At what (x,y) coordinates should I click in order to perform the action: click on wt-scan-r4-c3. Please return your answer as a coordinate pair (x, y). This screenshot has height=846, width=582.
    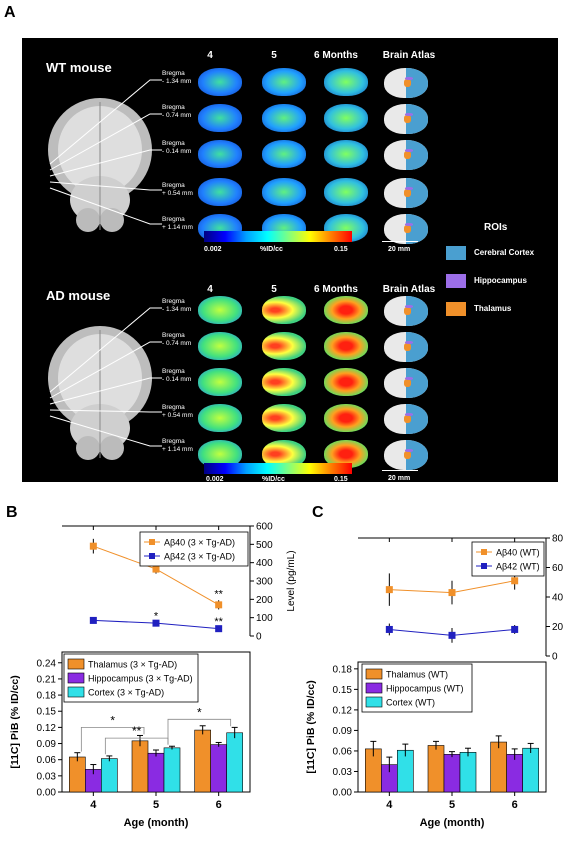
    Looking at the image, I should click on (346, 192).